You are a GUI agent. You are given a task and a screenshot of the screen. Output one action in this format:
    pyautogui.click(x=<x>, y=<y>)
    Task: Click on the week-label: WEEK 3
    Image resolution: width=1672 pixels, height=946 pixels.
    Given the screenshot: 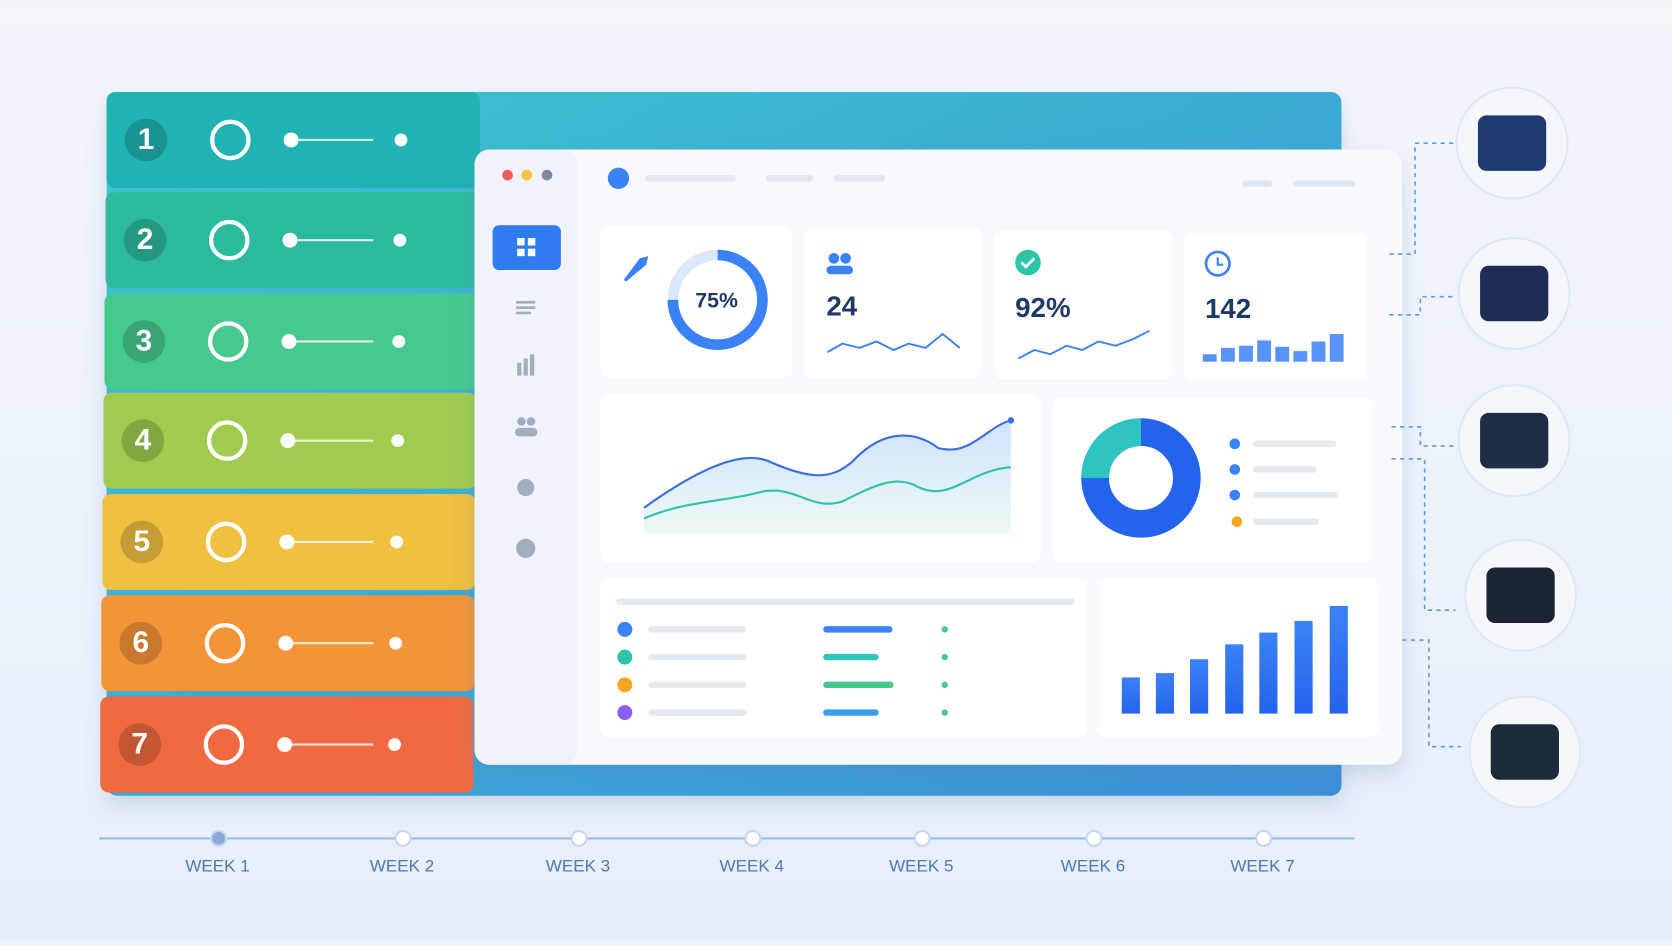 What is the action you would take?
    pyautogui.click(x=578, y=866)
    